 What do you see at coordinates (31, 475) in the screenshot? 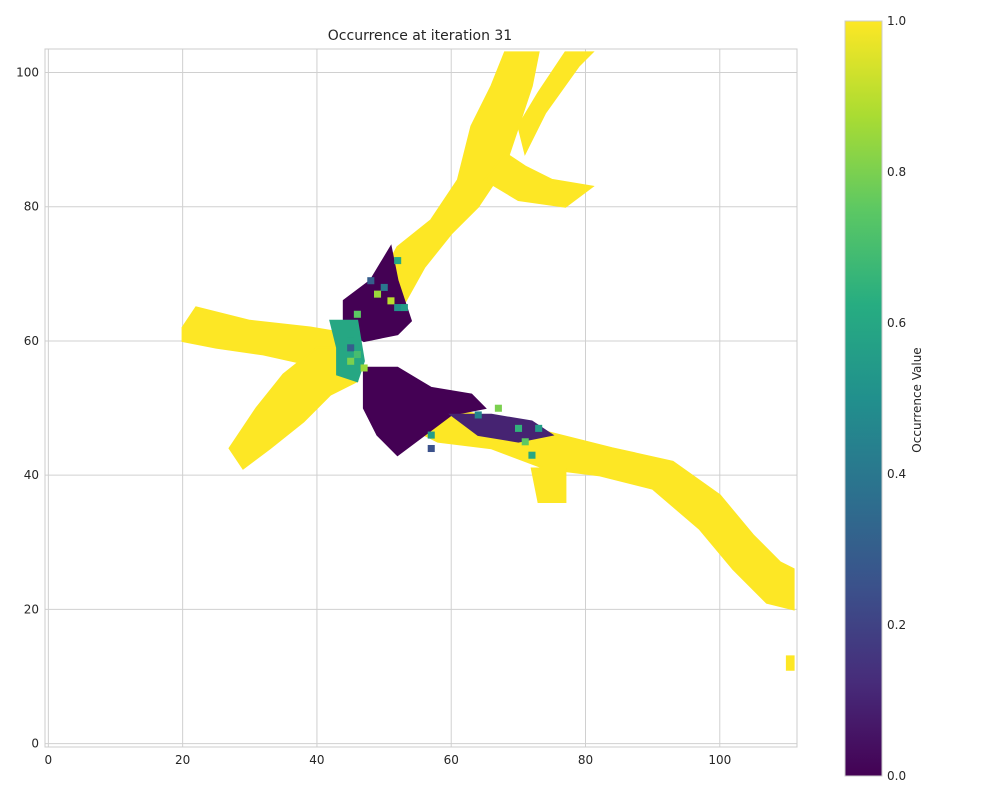
I see `y-tick-label: 40` at bounding box center [31, 475].